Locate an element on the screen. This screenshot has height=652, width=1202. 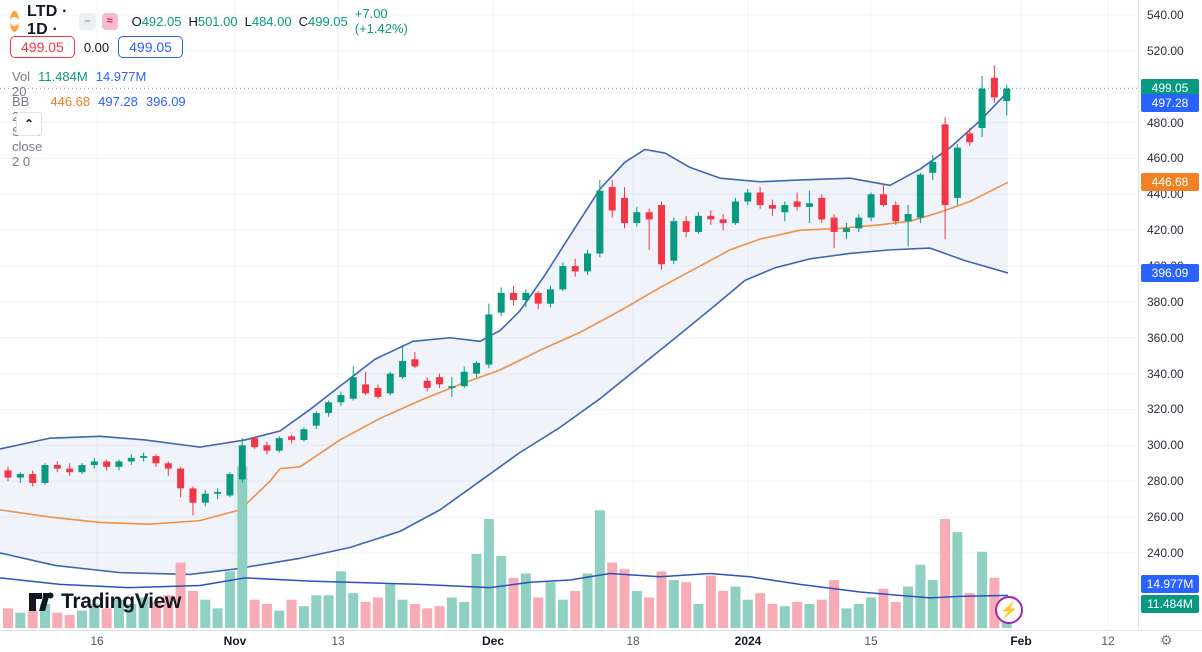
time-axis: ⚙ 16 Nov 13 Dec 18 2024 15 Feb 12 is located at coordinates (601, 641).